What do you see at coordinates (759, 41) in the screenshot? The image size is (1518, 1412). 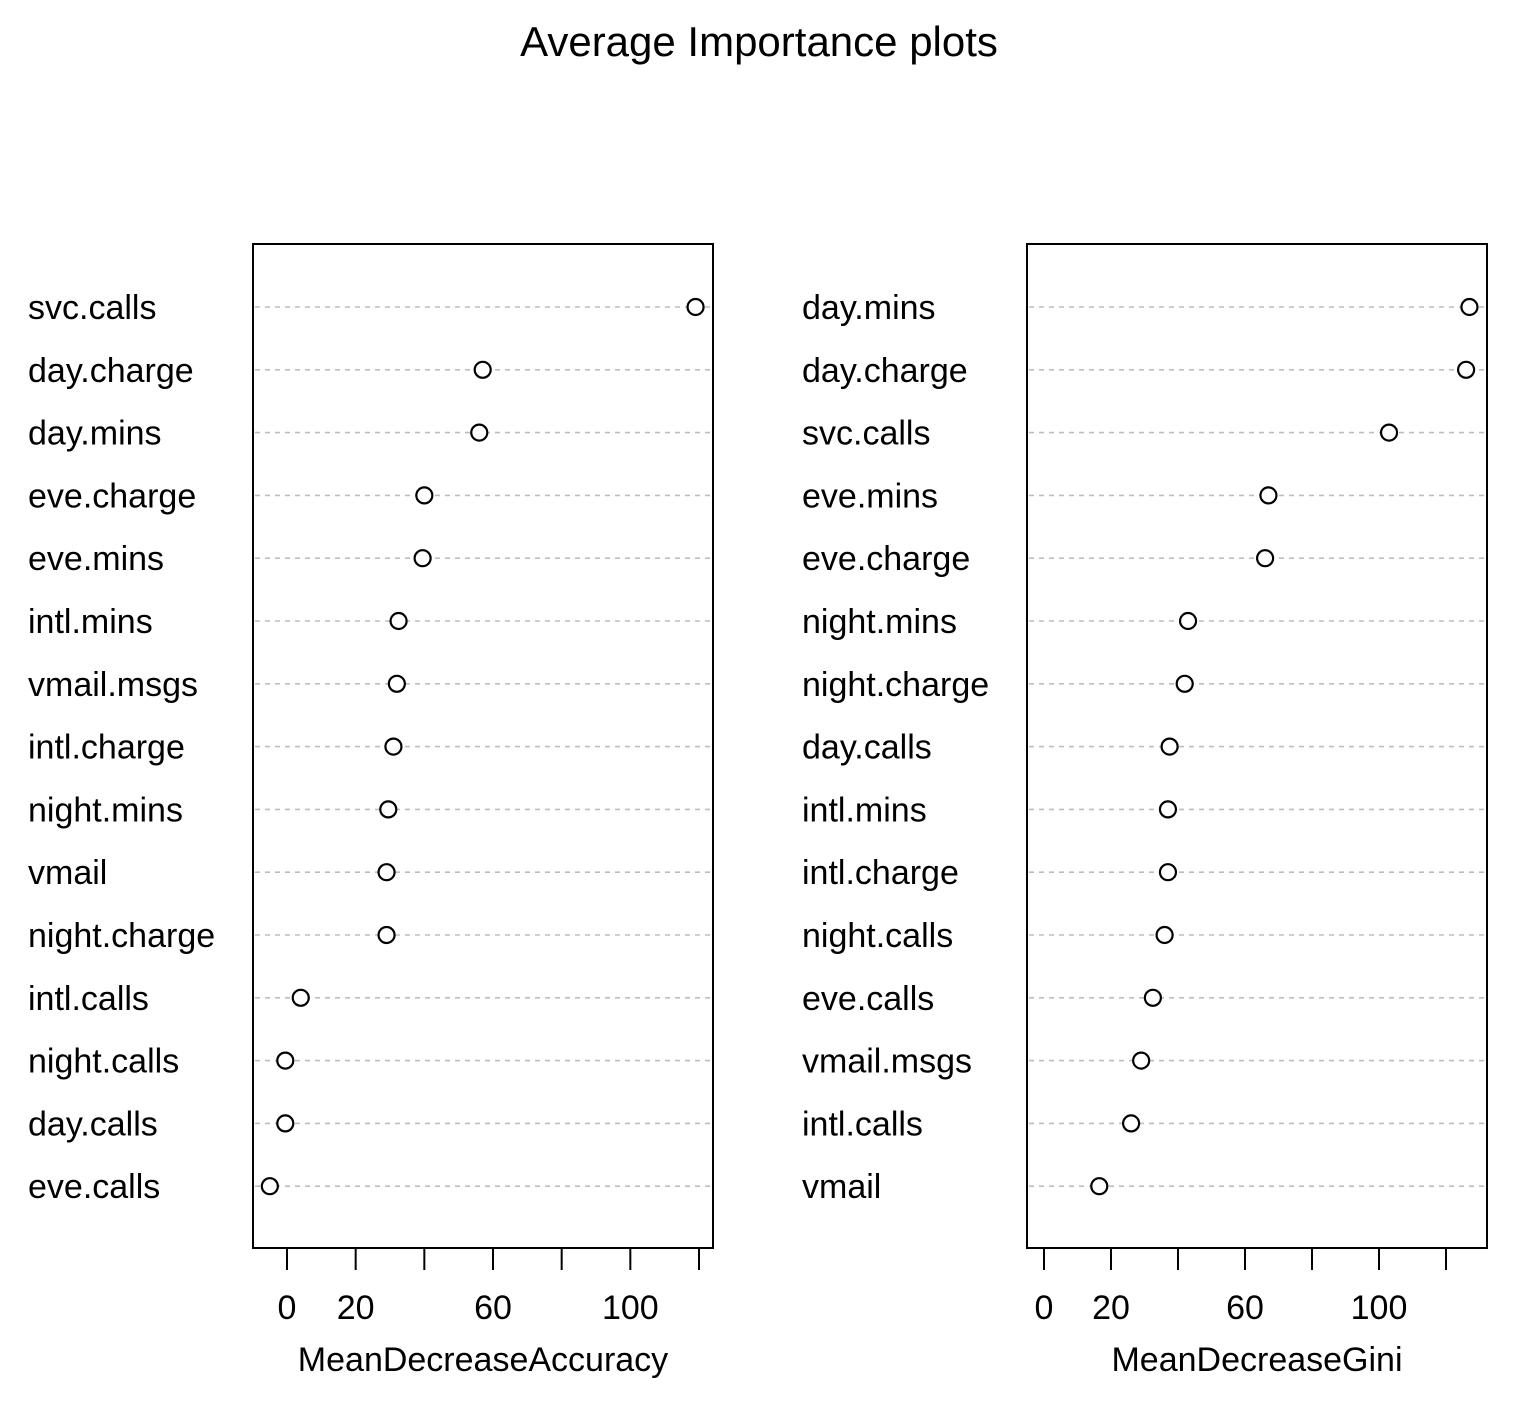 I see `chart-title: Average Importance plots` at bounding box center [759, 41].